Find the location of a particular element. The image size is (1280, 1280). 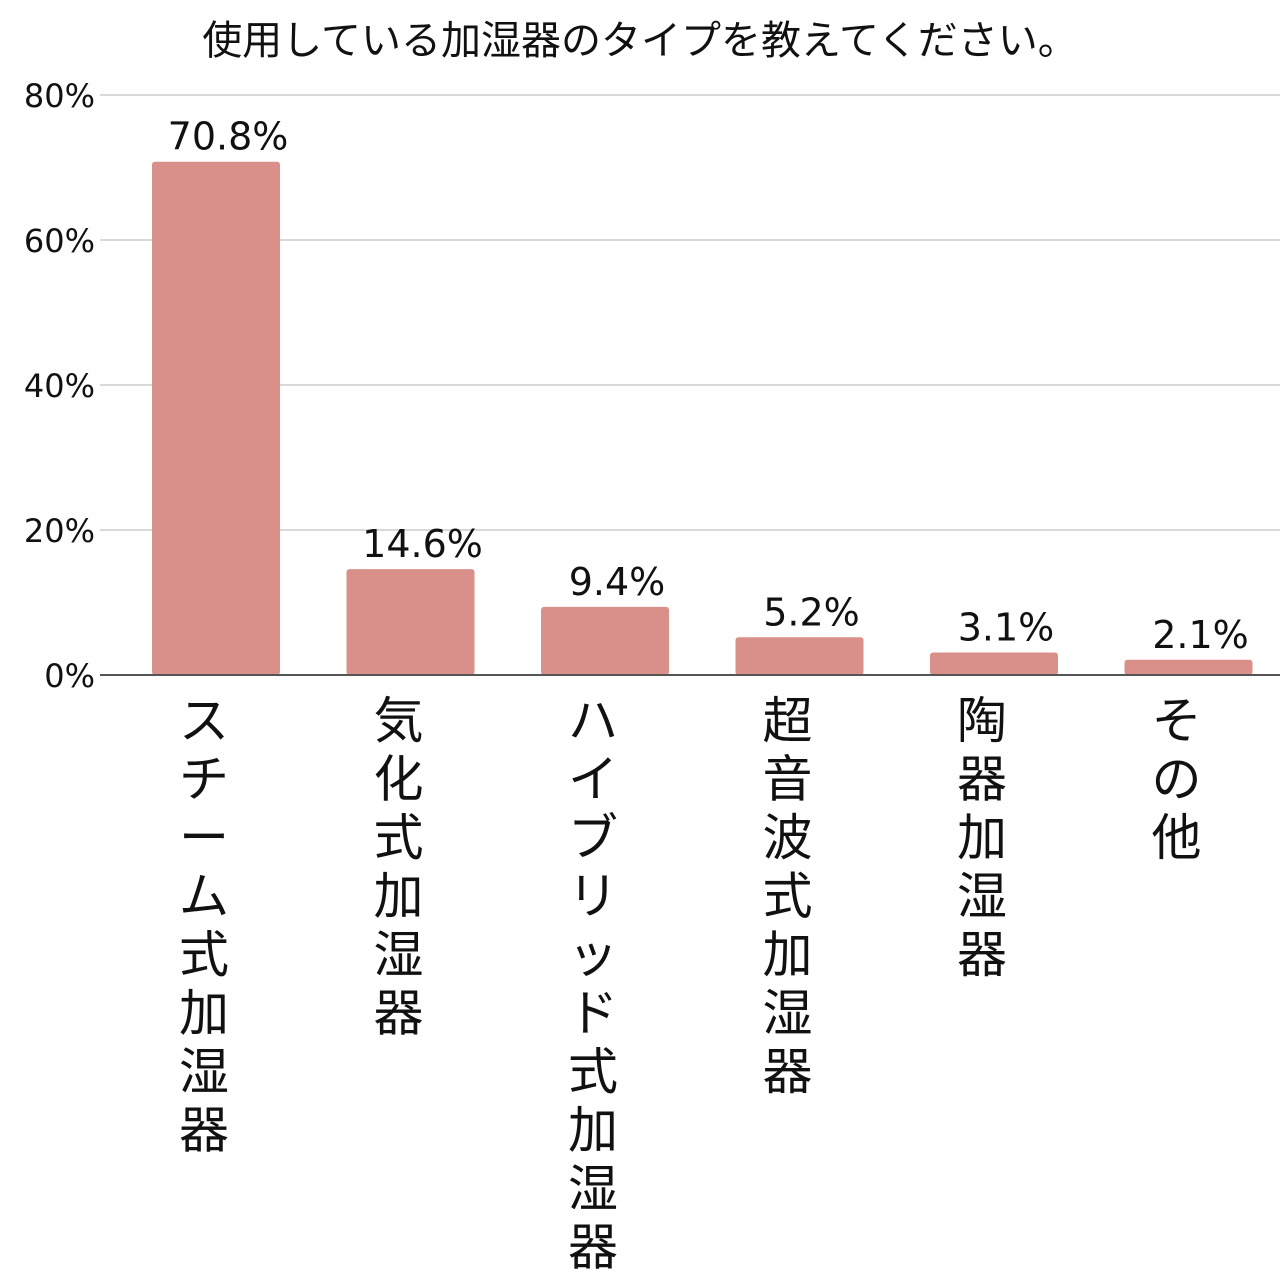

x-tick-label: その他 is located at coordinates (1177, 779).